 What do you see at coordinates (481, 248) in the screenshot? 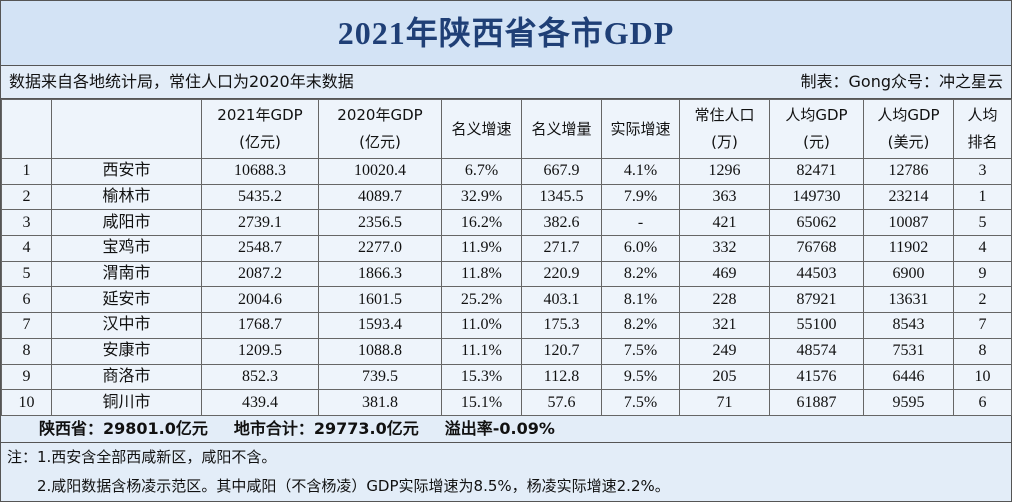
I see `cell: 11.9%` at bounding box center [481, 248].